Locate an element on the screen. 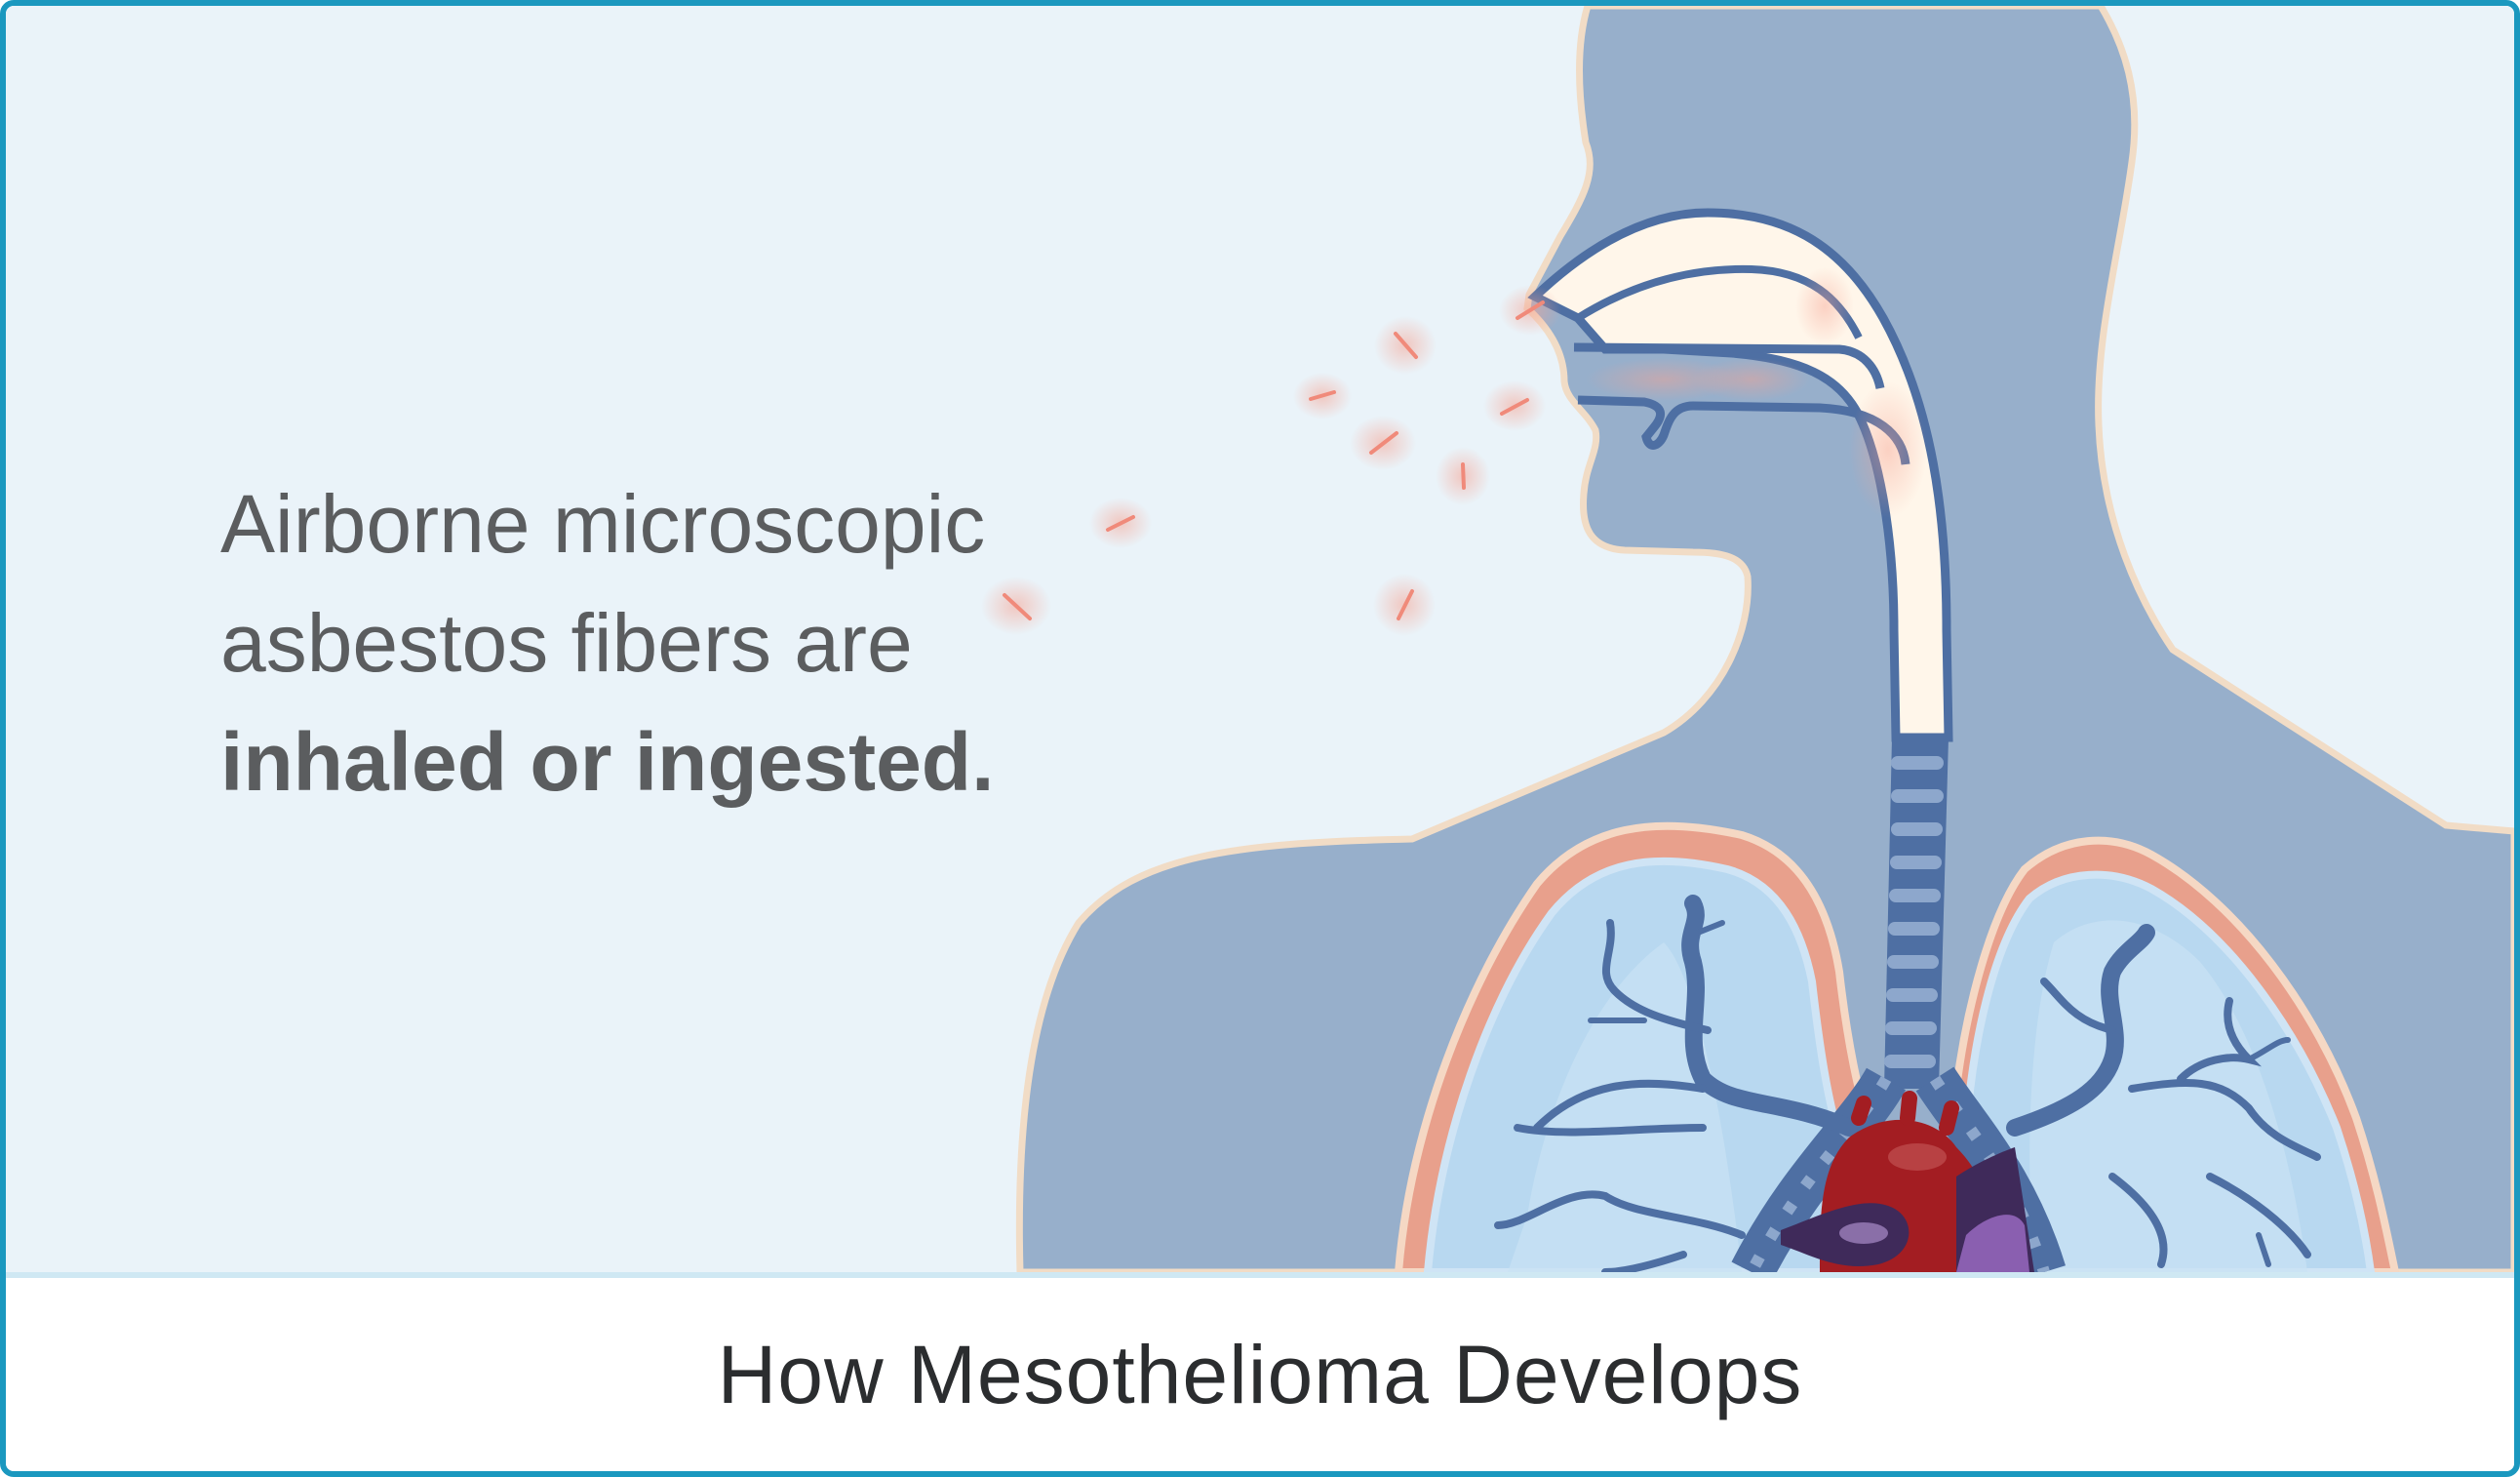  upper-airway is located at coordinates (1740, 475).